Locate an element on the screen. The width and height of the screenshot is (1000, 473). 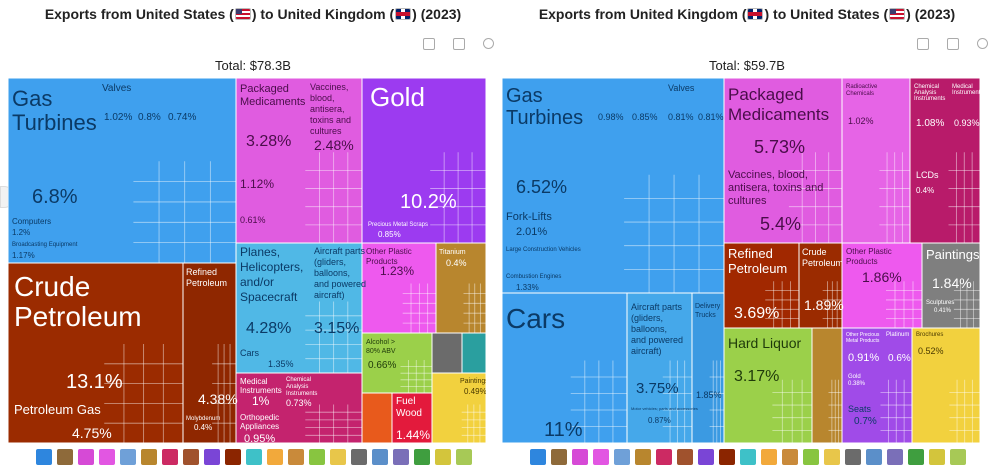
treemap-subgrid-pharma is located at coordinates (815, 197).